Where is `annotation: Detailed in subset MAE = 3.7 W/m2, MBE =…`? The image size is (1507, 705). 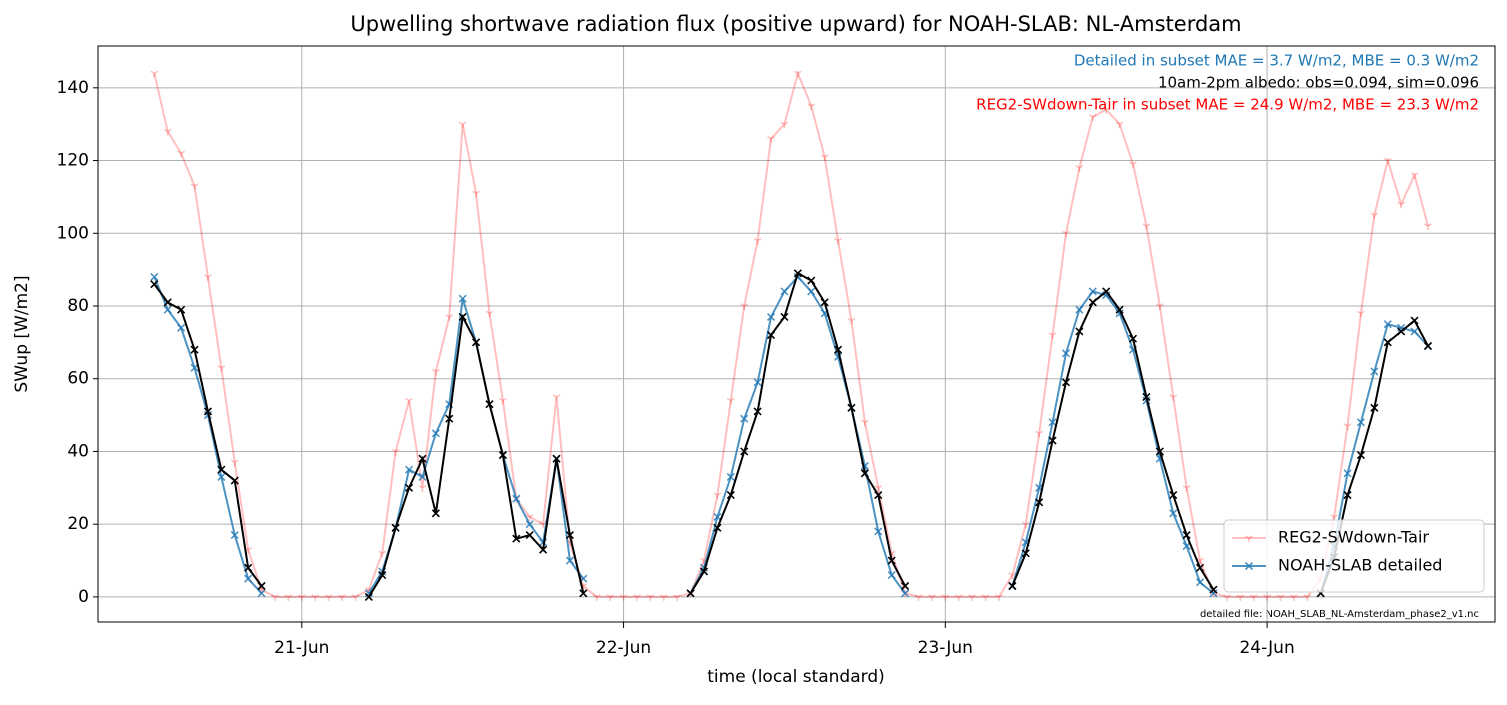
annotation: Detailed in subset MAE = 3.7 W/m2, MBE =… is located at coordinates (1276, 61).